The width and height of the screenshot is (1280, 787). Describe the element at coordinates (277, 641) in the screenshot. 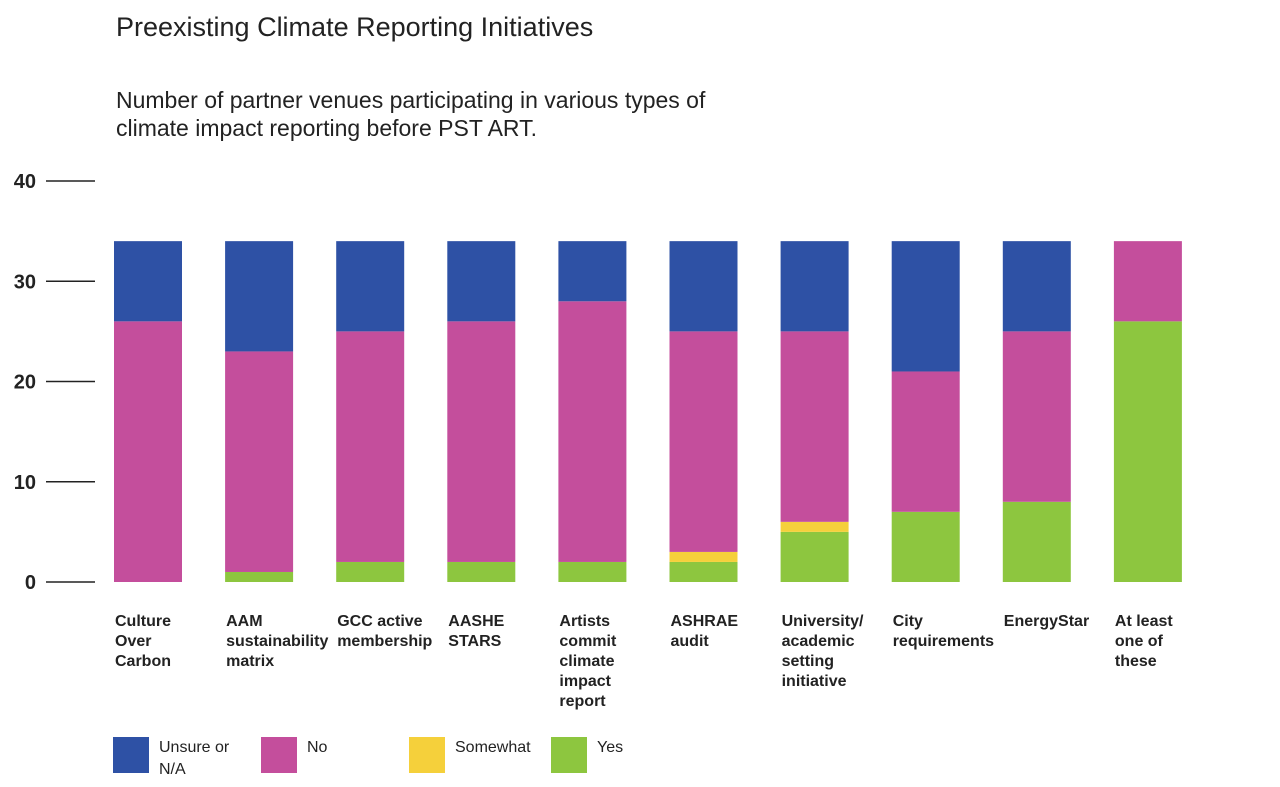

I see `x-tick-label: AAM sustainability matrix` at that location.